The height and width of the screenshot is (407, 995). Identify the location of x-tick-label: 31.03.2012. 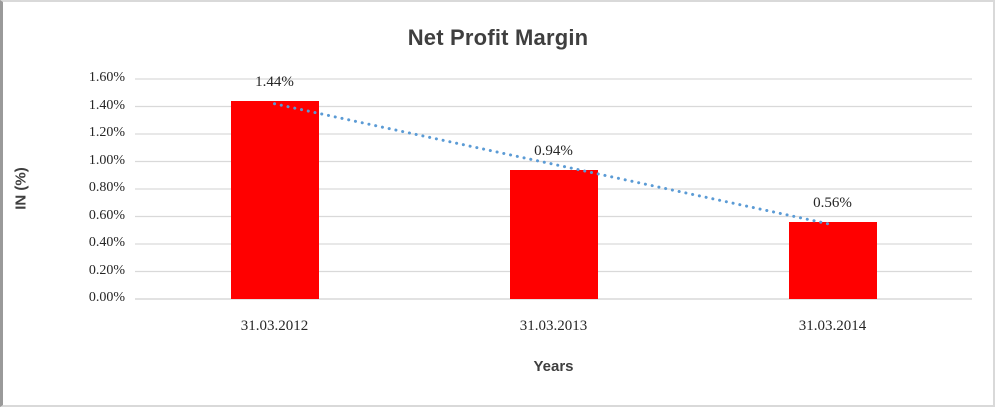
(274, 326).